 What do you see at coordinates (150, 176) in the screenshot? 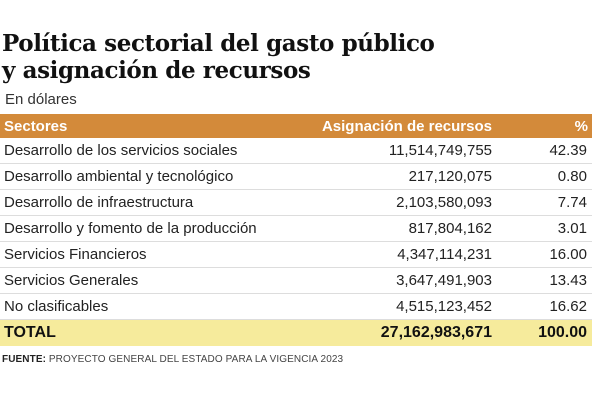
I see `row-sector: Desarrollo ambiental y tecnológico` at bounding box center [150, 176].